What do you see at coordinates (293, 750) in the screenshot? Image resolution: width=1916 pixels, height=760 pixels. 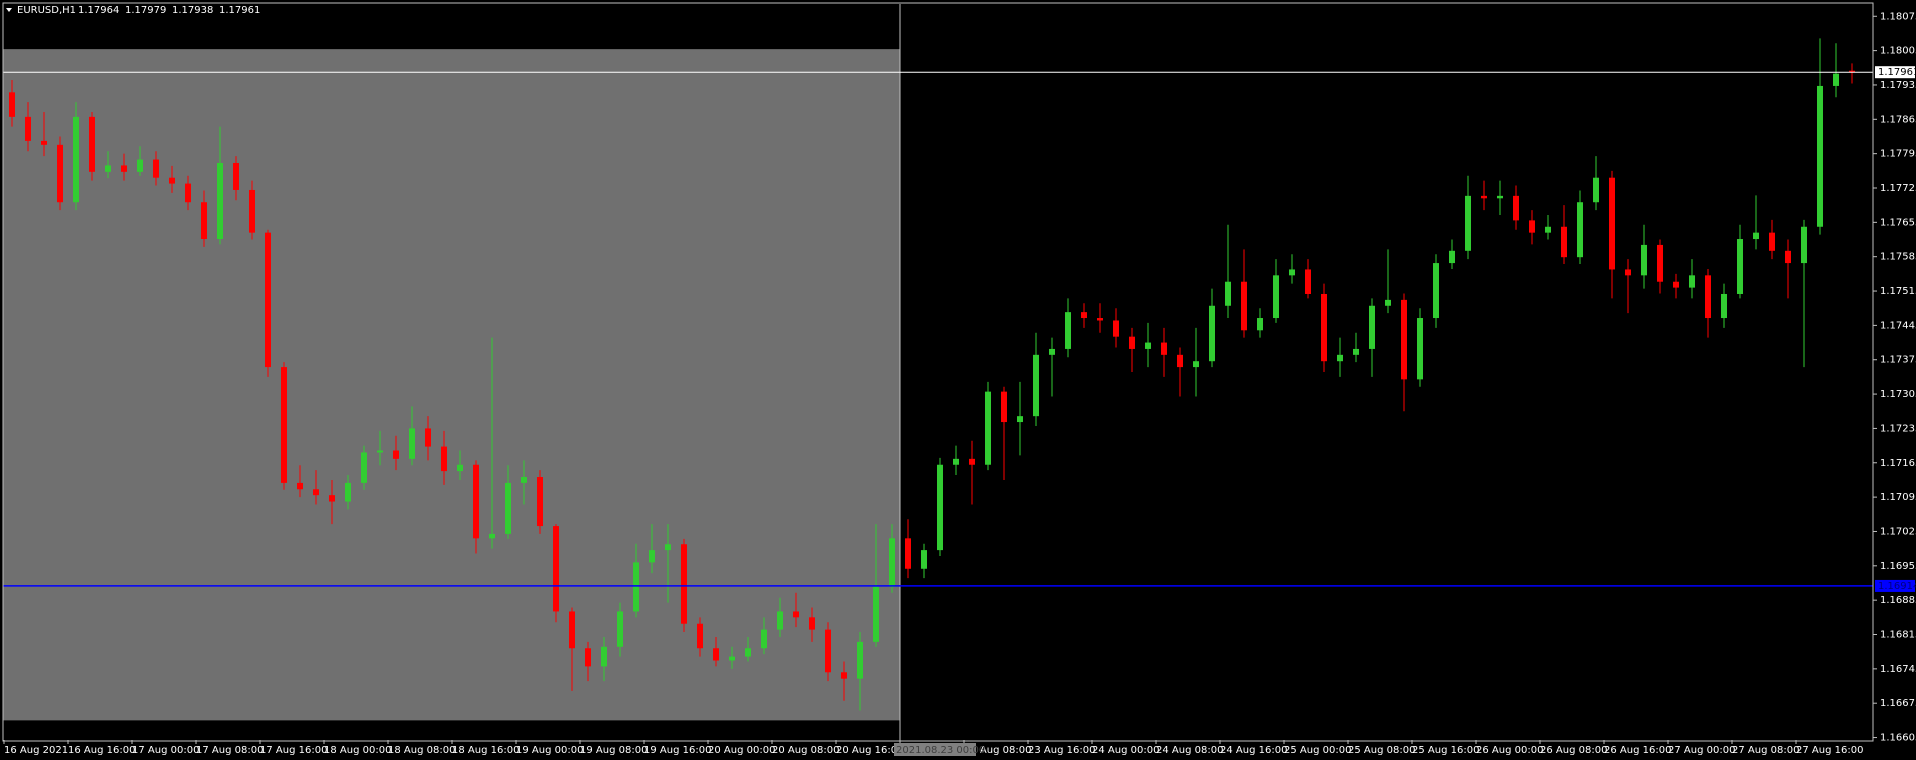 I see `x-tick-label: 17 Aug 16:00` at bounding box center [293, 750].